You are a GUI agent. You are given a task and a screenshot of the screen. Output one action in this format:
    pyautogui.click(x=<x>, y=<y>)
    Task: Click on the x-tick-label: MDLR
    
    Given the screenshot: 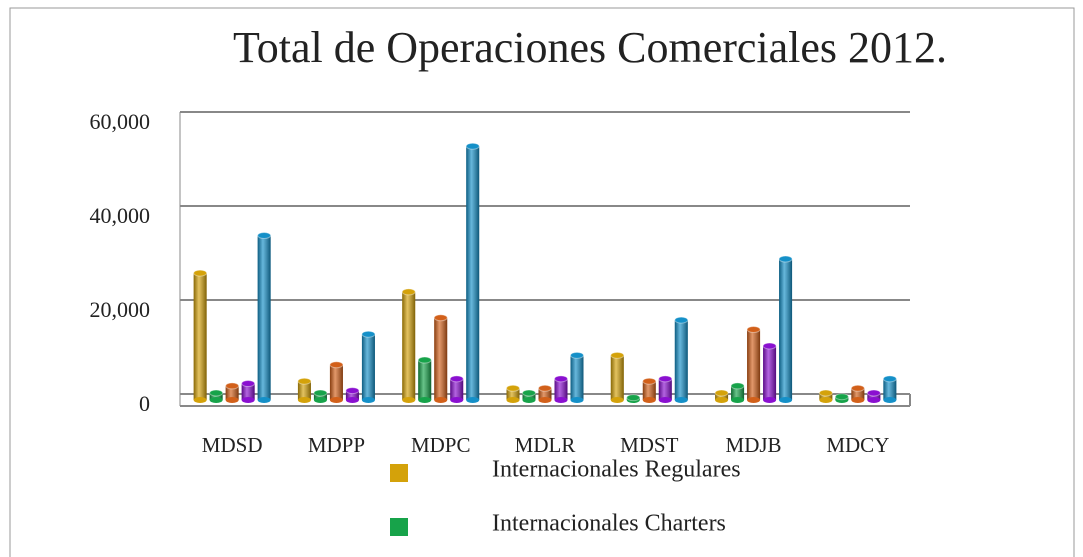 What is the action you would take?
    pyautogui.click(x=545, y=445)
    